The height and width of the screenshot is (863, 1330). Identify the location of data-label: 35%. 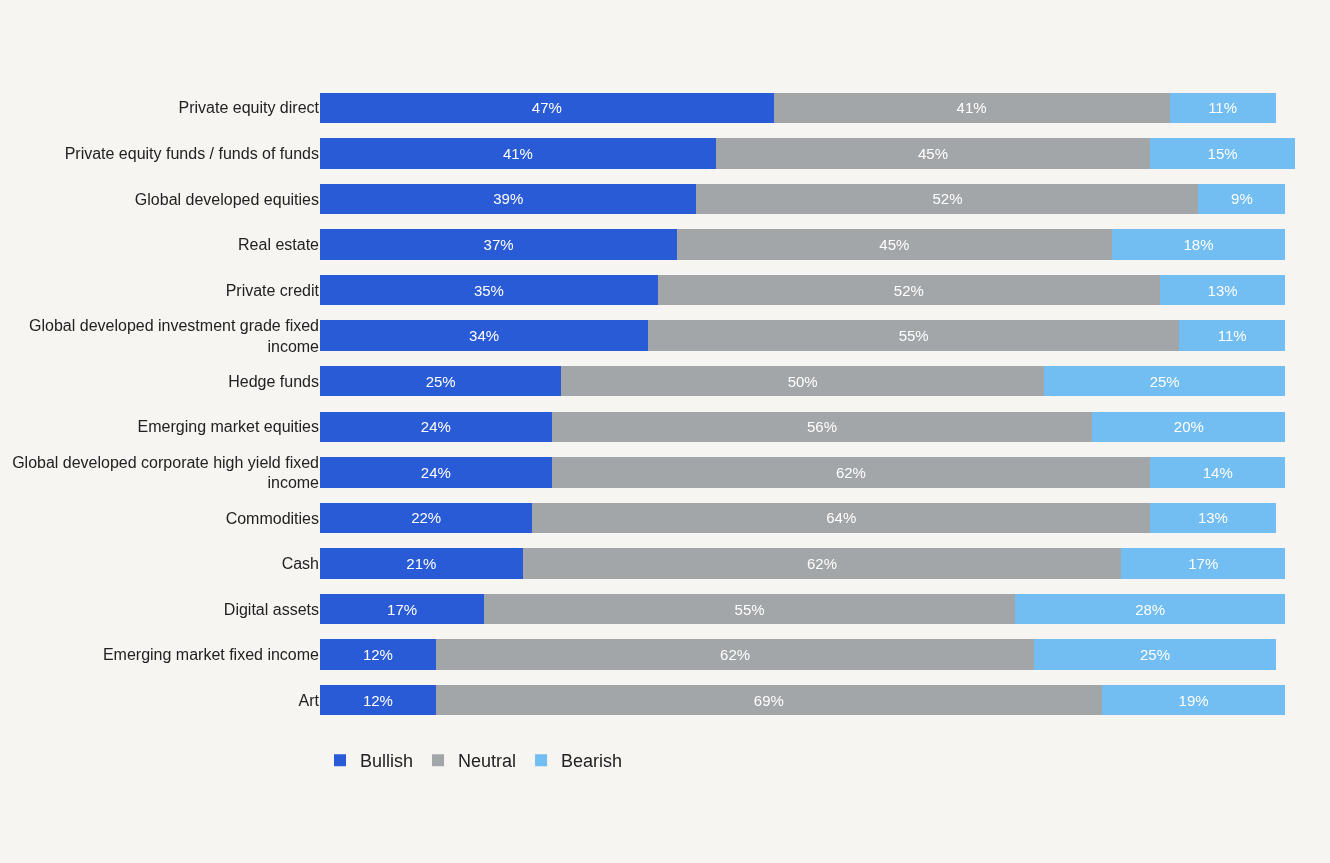
(488, 290).